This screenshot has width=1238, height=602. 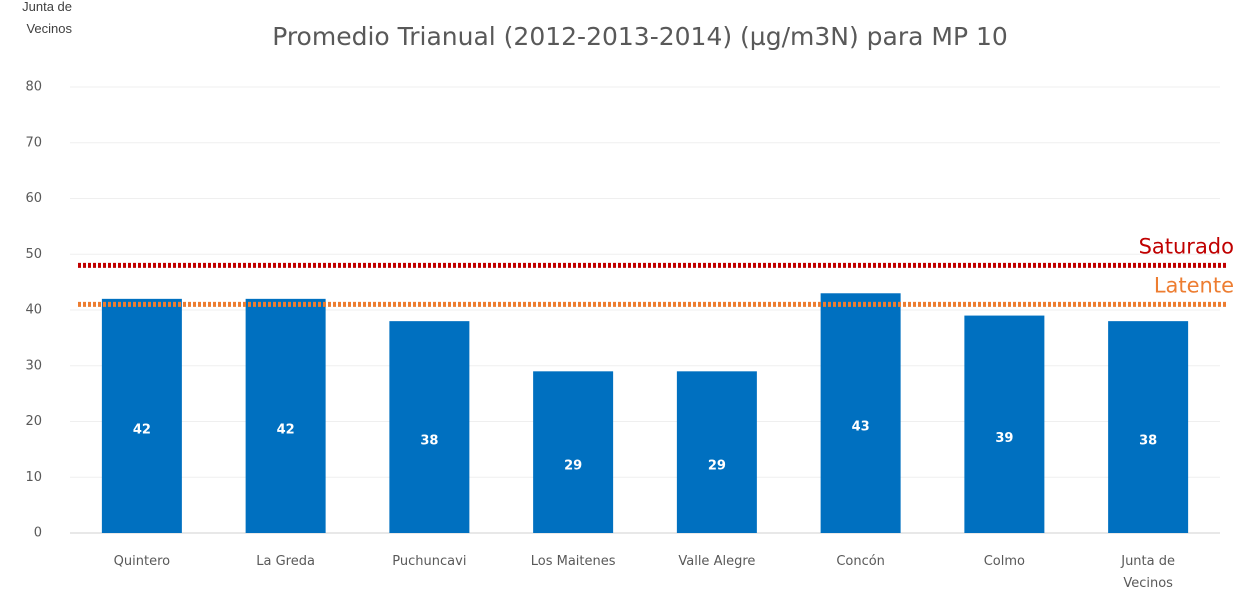 What do you see at coordinates (33, 365) in the screenshot?
I see `y-tick-label: 30` at bounding box center [33, 365].